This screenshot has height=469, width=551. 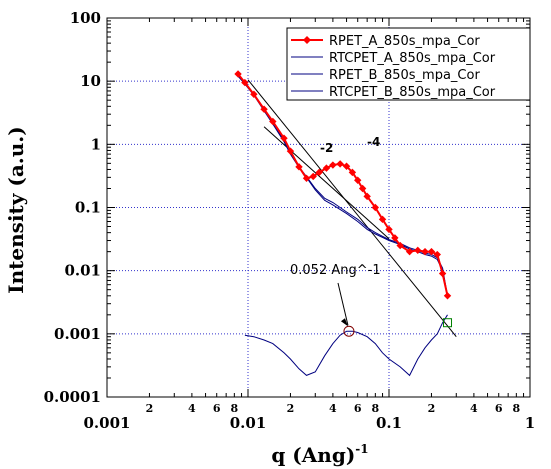 What do you see at coordinates (72, 397) in the screenshot?
I see `y-tick-label: 0.0001` at bounding box center [72, 397].